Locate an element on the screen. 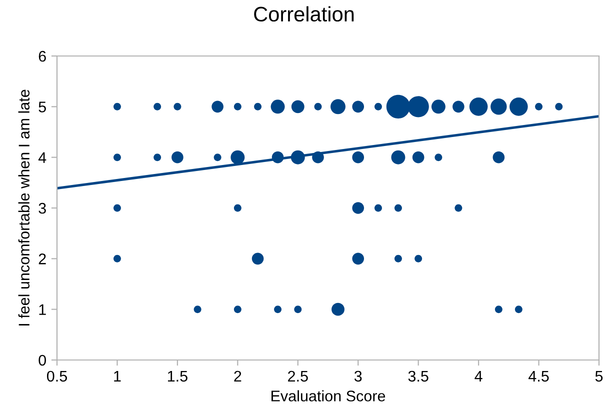 The image size is (608, 417). y-axis-title: I feel uncomfortable when I am late is located at coordinates (24, 208).